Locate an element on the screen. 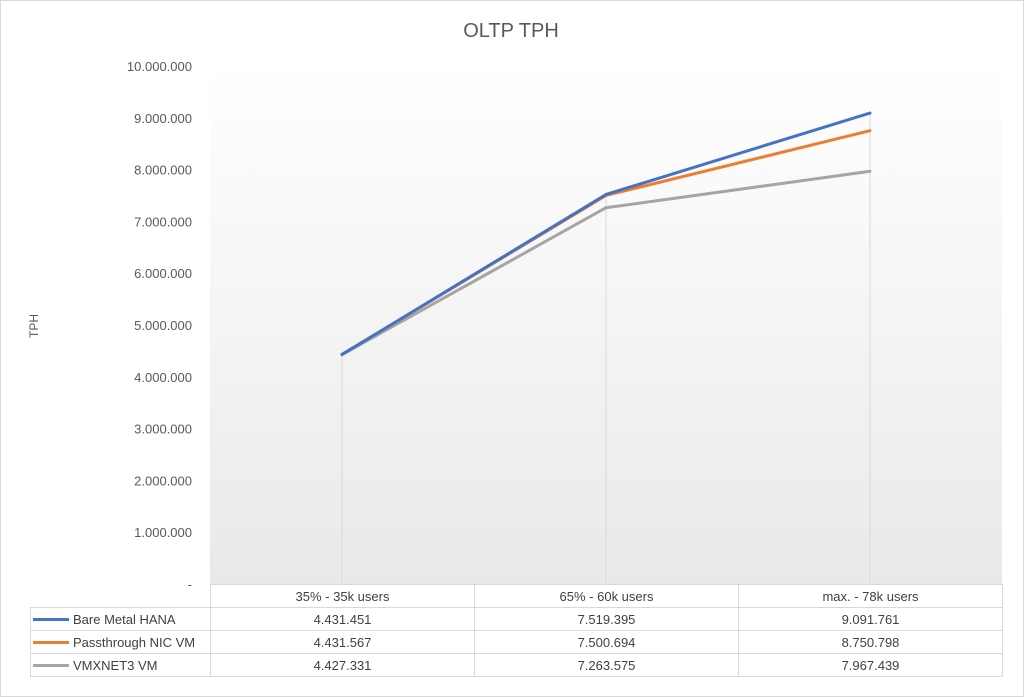  y-tick-label: 5.000.000 is located at coordinates (163, 325).